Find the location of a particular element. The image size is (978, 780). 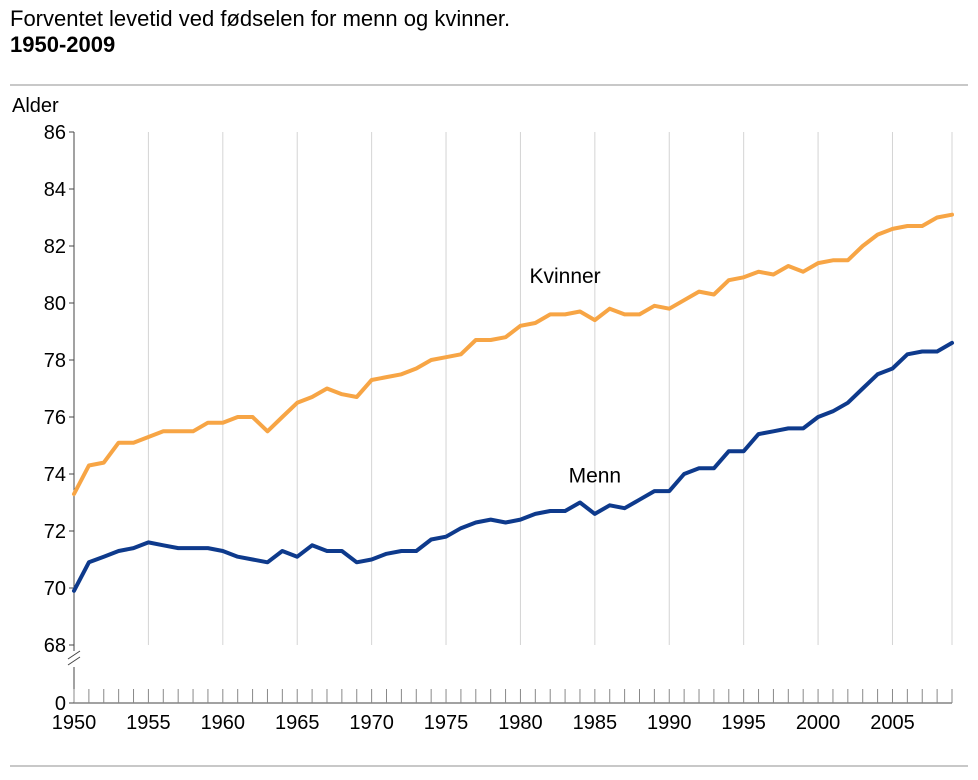

y-tick-label: 0 is located at coordinates (60, 704).